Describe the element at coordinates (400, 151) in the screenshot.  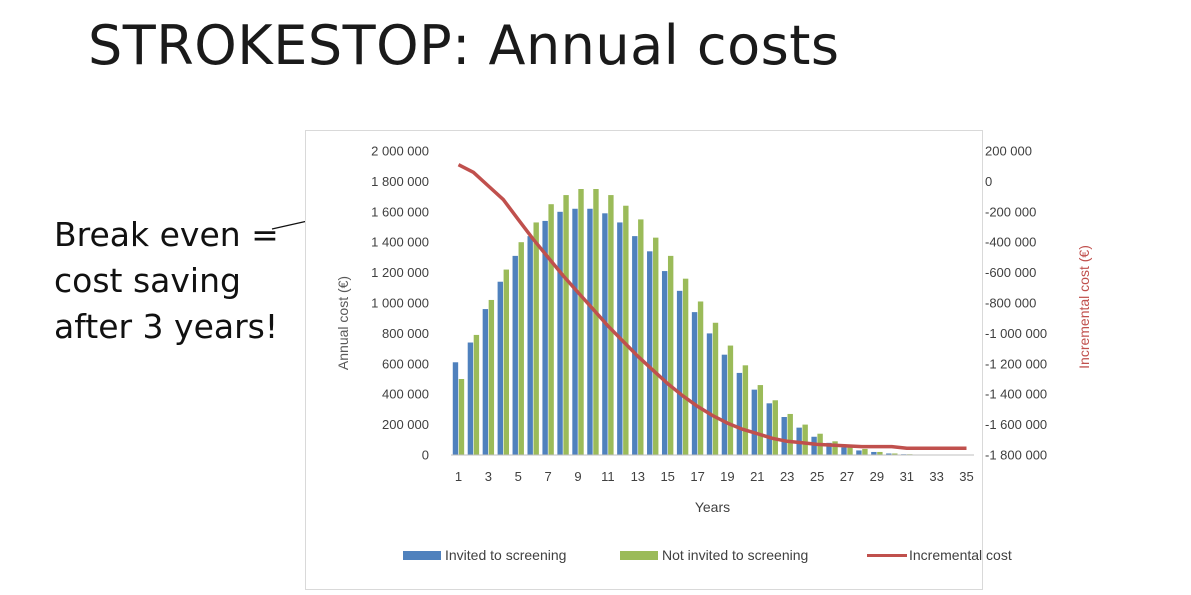
I see `left-tick-label: 2 000 000` at that location.